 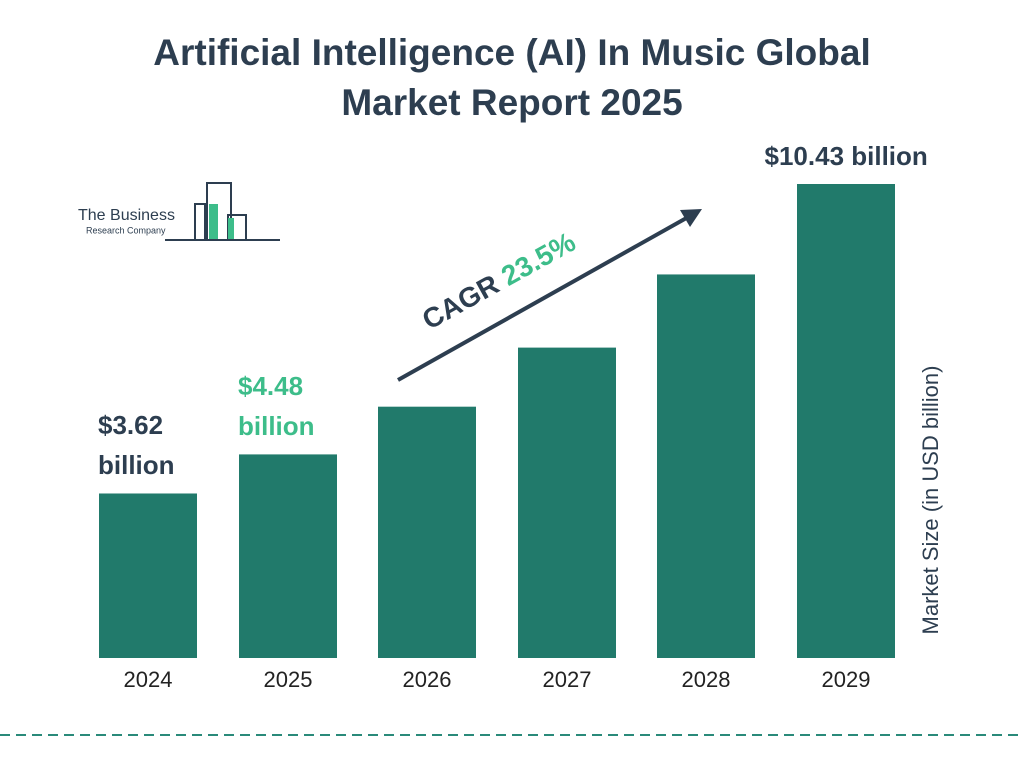 What do you see at coordinates (288, 679) in the screenshot?
I see `x-tick-label: 2025` at bounding box center [288, 679].